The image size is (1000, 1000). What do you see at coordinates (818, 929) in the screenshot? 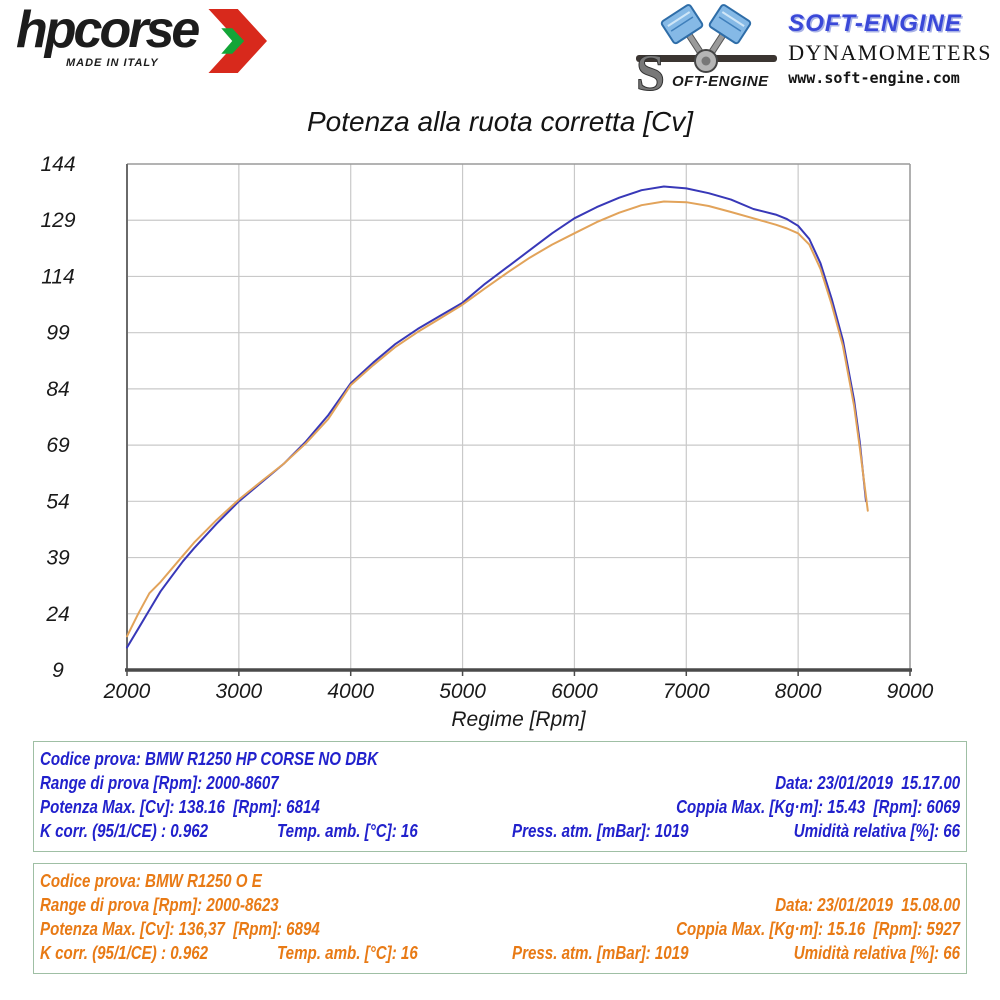
I see `coppia-max: Coppia Max. [Kg·m]: 15.16 [Rpm]: 5927` at bounding box center [818, 929].